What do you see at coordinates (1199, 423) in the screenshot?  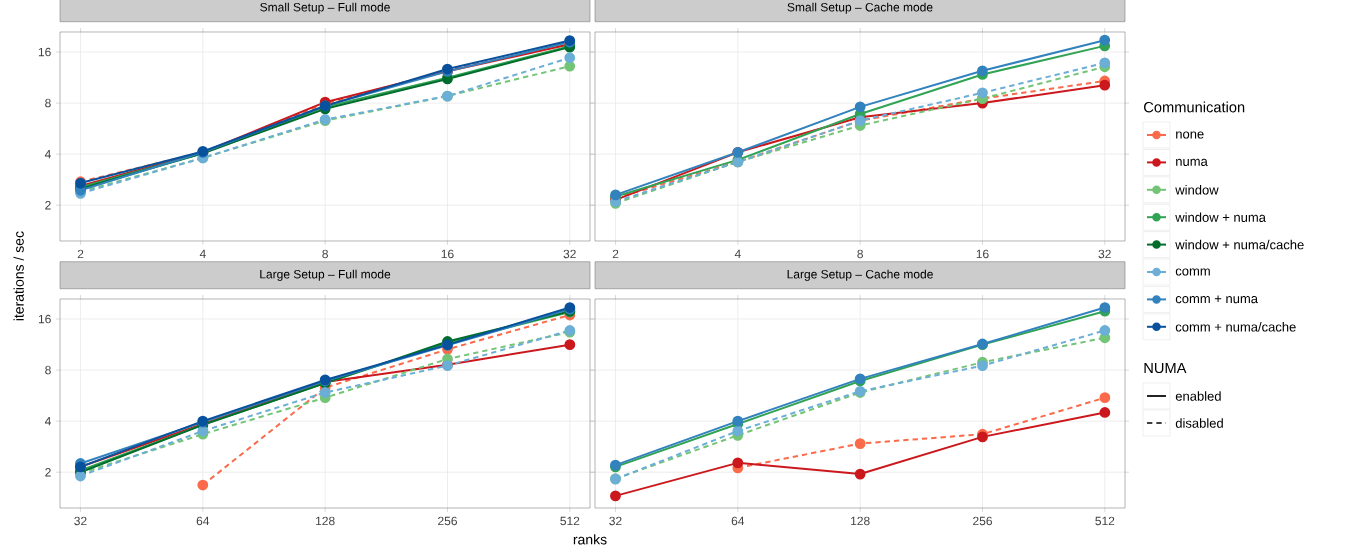 I see `text: disabled` at bounding box center [1199, 423].